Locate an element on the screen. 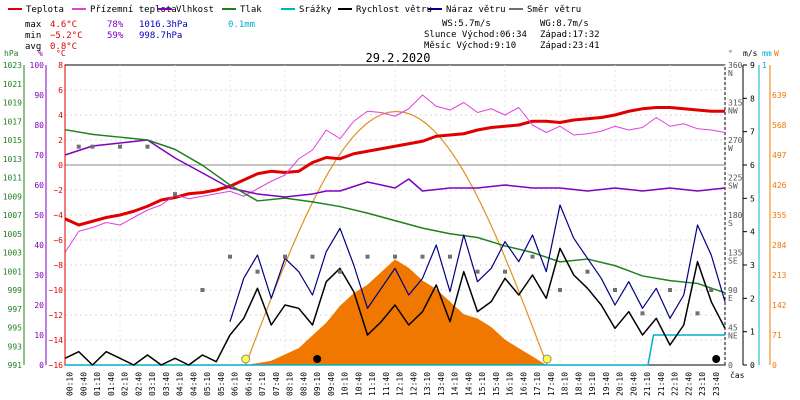 Image resolution: width=800 pixels, height=400 pixels. moonrise-marker is located at coordinates (317, 359).